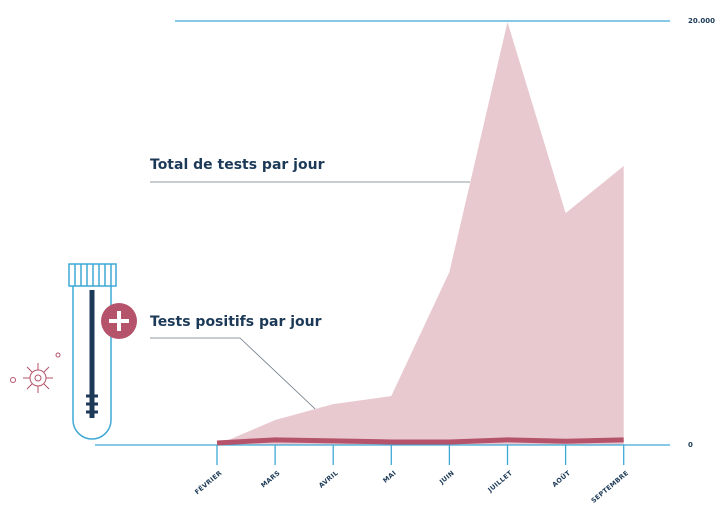 Image resolution: width=718 pixels, height=514 pixels. I want to click on series-label: Tests positifs par jour, so click(236, 322).